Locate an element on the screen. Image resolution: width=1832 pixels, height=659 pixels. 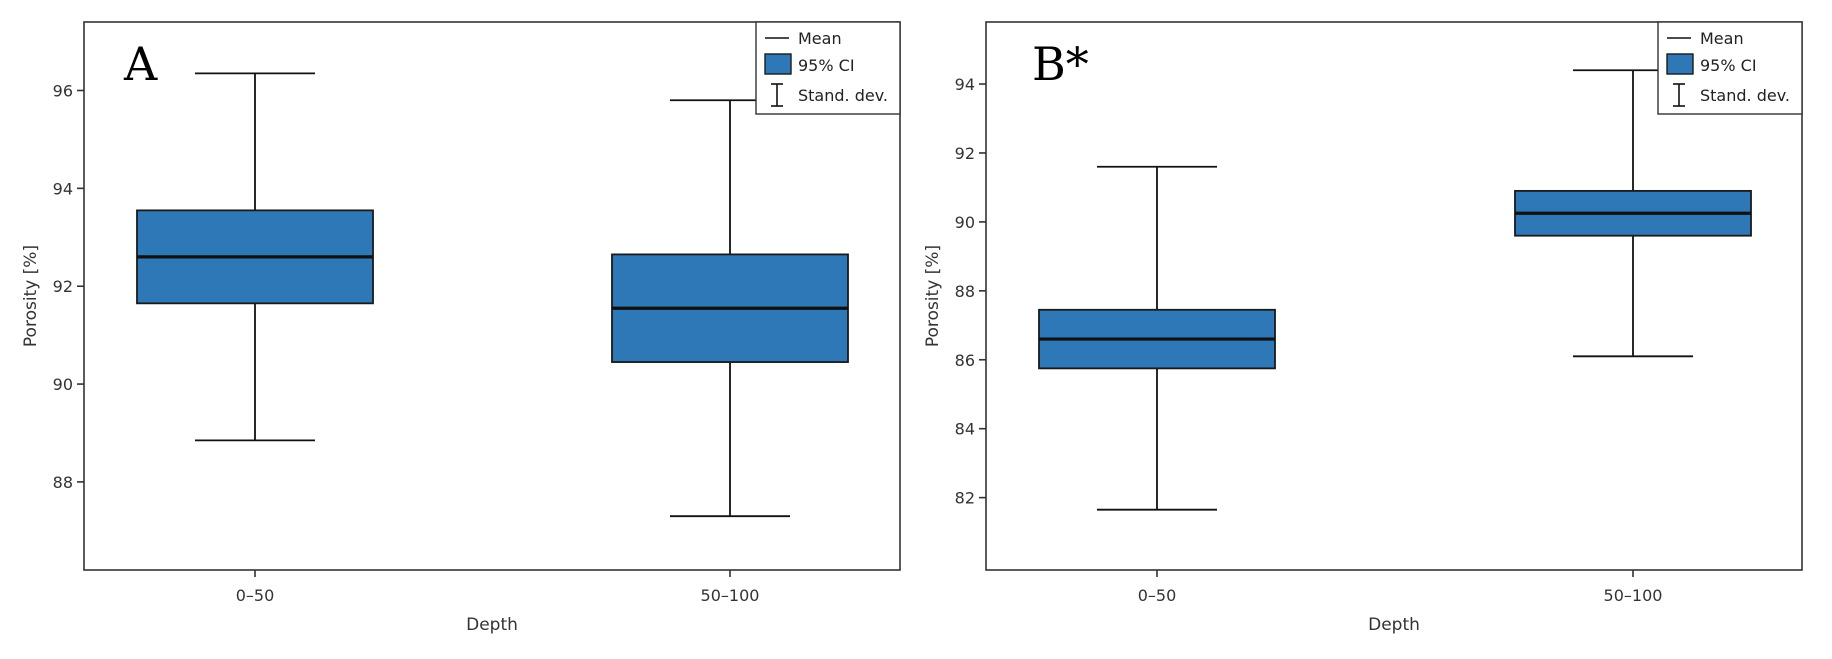
y-tick-label: 86 is located at coordinates (965, 360).